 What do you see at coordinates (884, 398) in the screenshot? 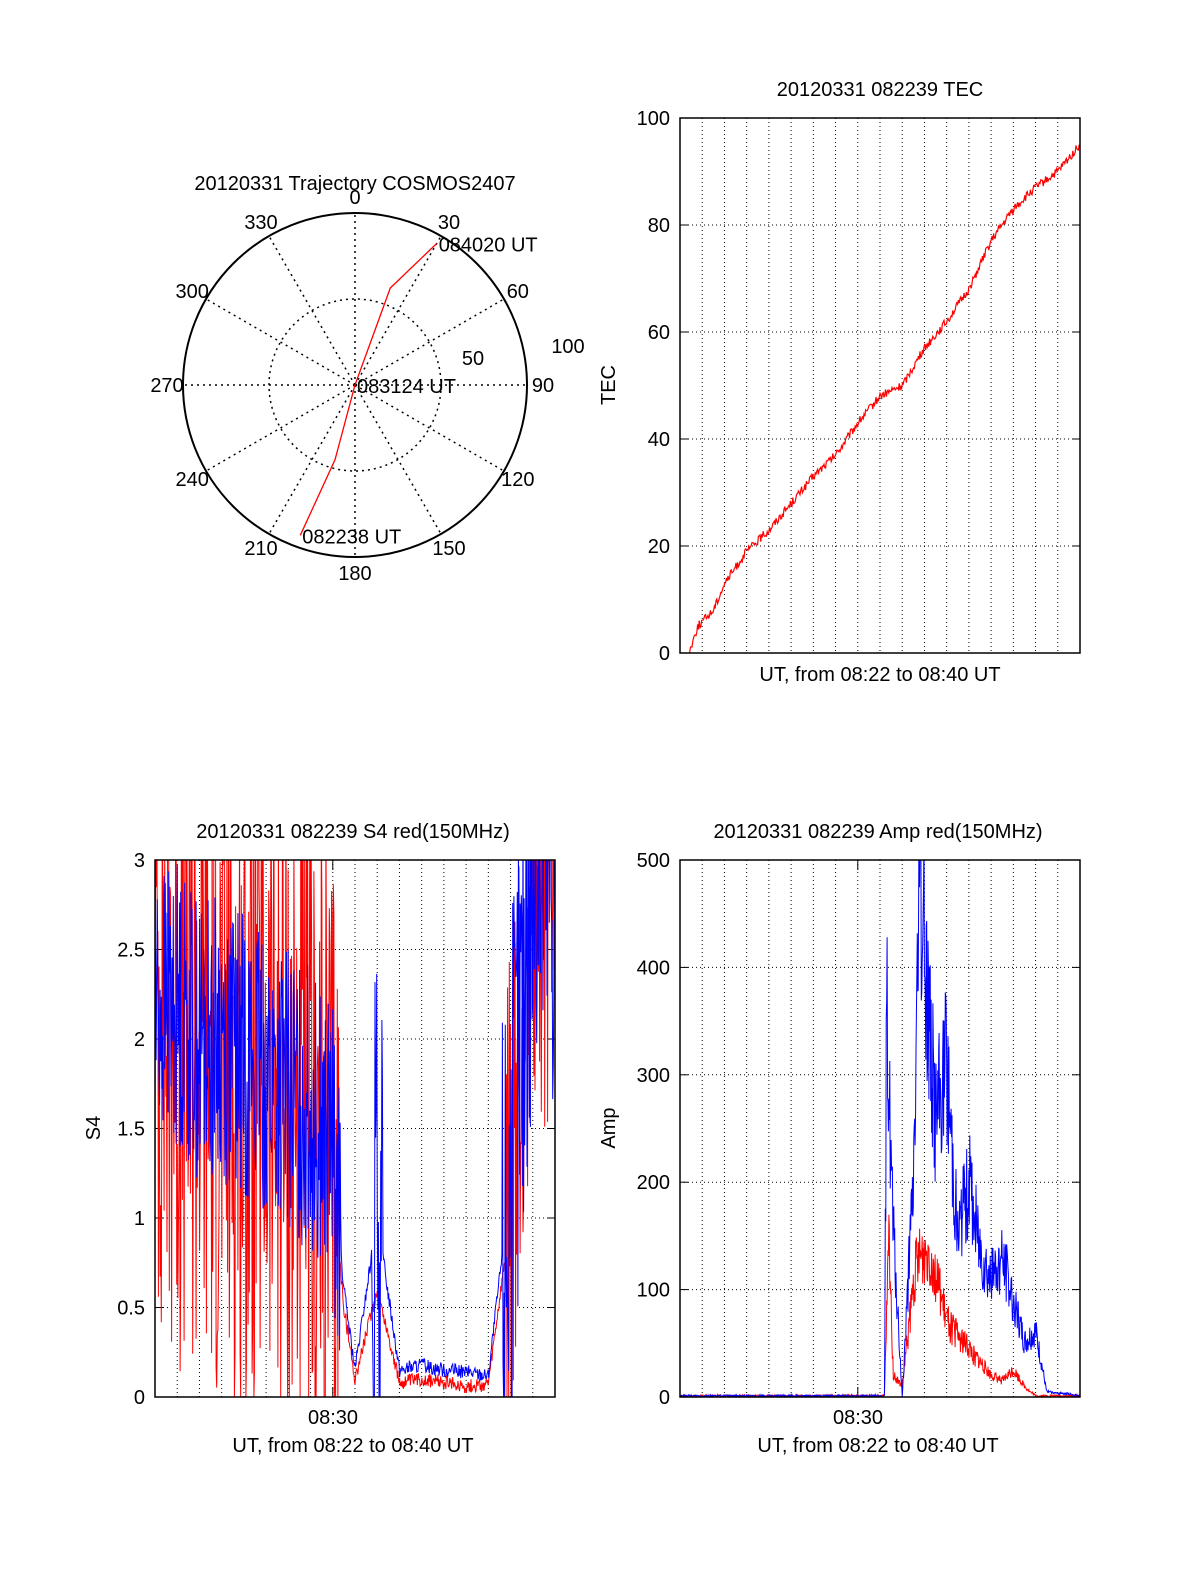
I see `series-line-TEC` at bounding box center [884, 398].